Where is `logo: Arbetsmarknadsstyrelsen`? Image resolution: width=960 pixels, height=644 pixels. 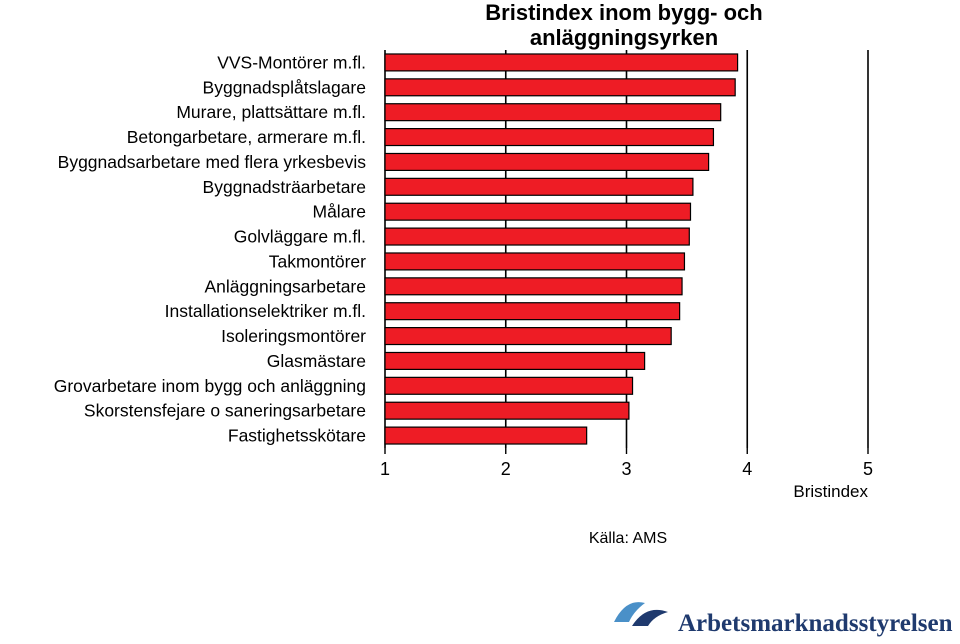 logo: Arbetsmarknadsstyrelsen is located at coordinates (783, 619).